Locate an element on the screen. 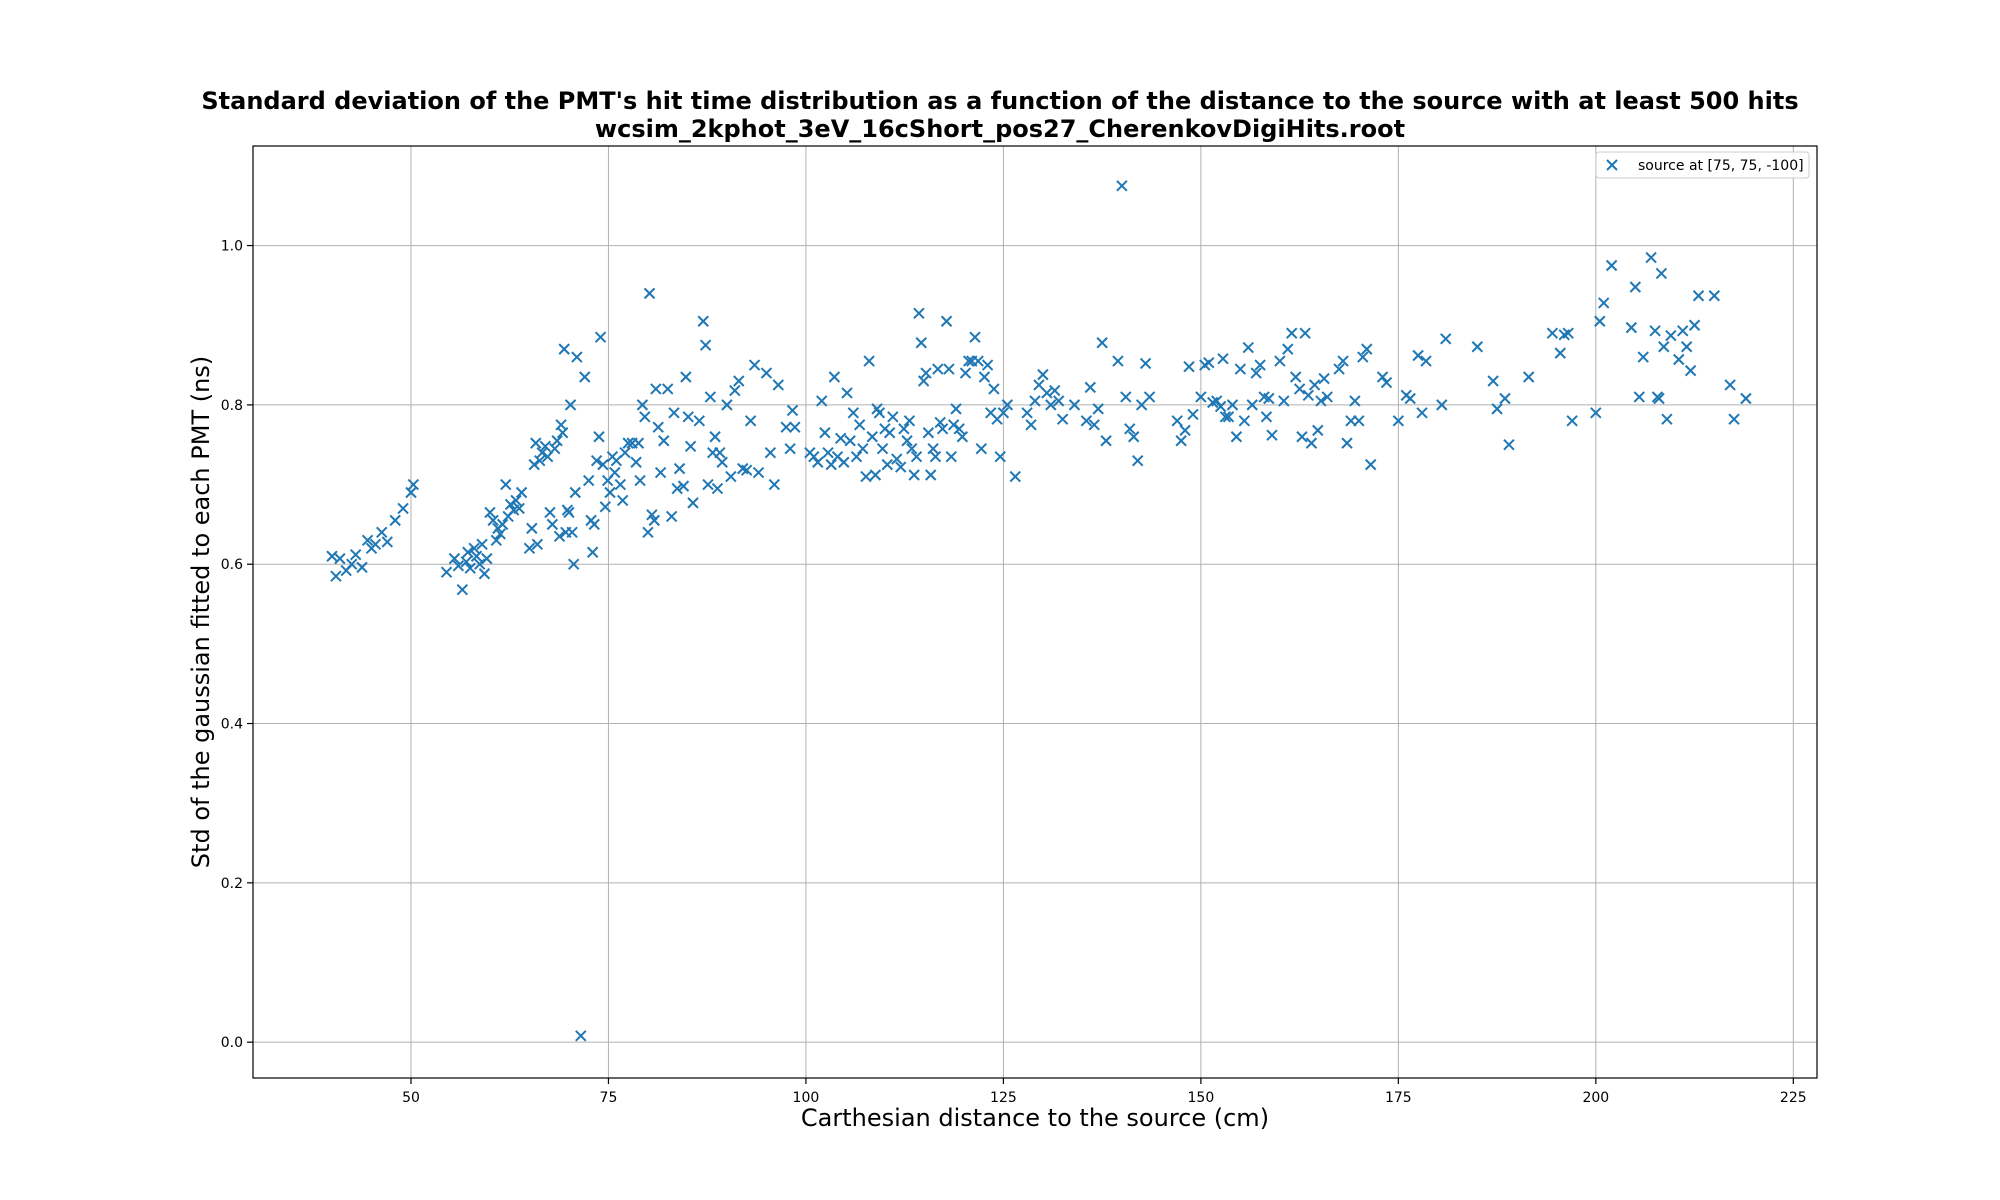  y-axis-ticks: 0.0 0.2 0.4 0.6 0.8 1.0 is located at coordinates (237, 645).